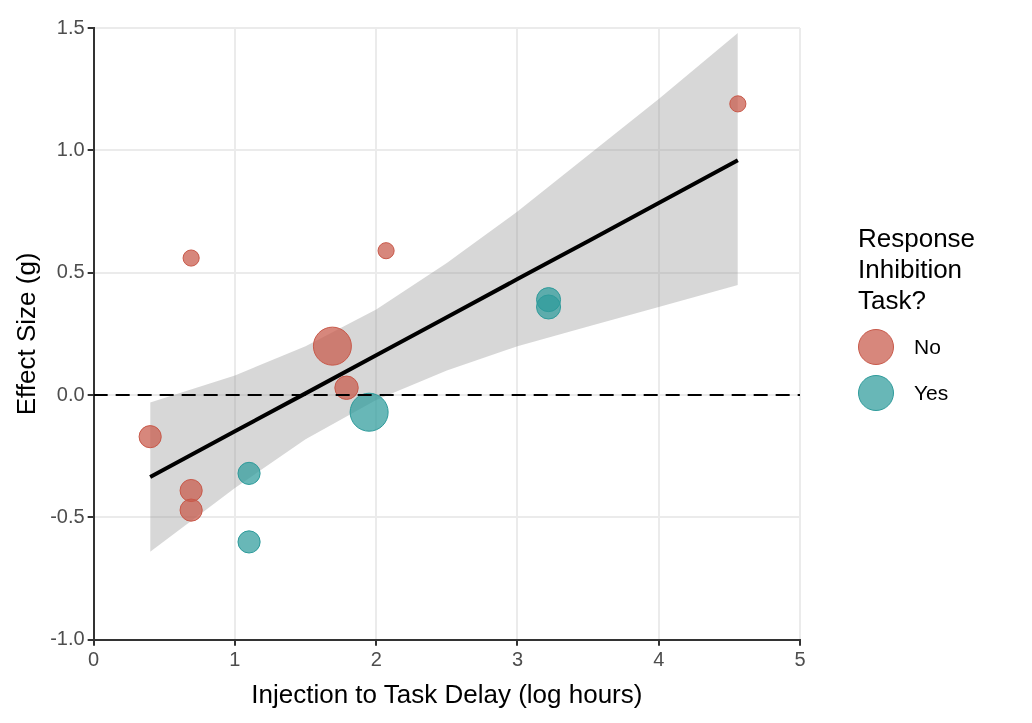  What do you see at coordinates (235, 659) in the screenshot?
I see `x-tick-label: 1` at bounding box center [235, 659].